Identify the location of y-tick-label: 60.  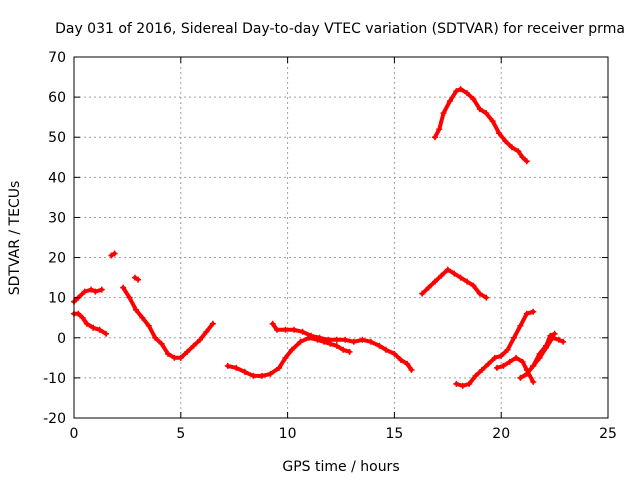
(57, 98).